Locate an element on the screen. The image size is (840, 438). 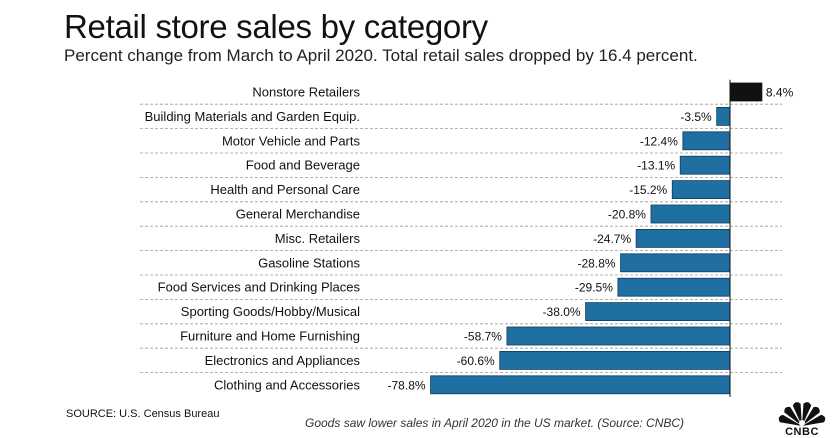
source-note: SOURCE: U.S. Census Bureau is located at coordinates (143, 414).